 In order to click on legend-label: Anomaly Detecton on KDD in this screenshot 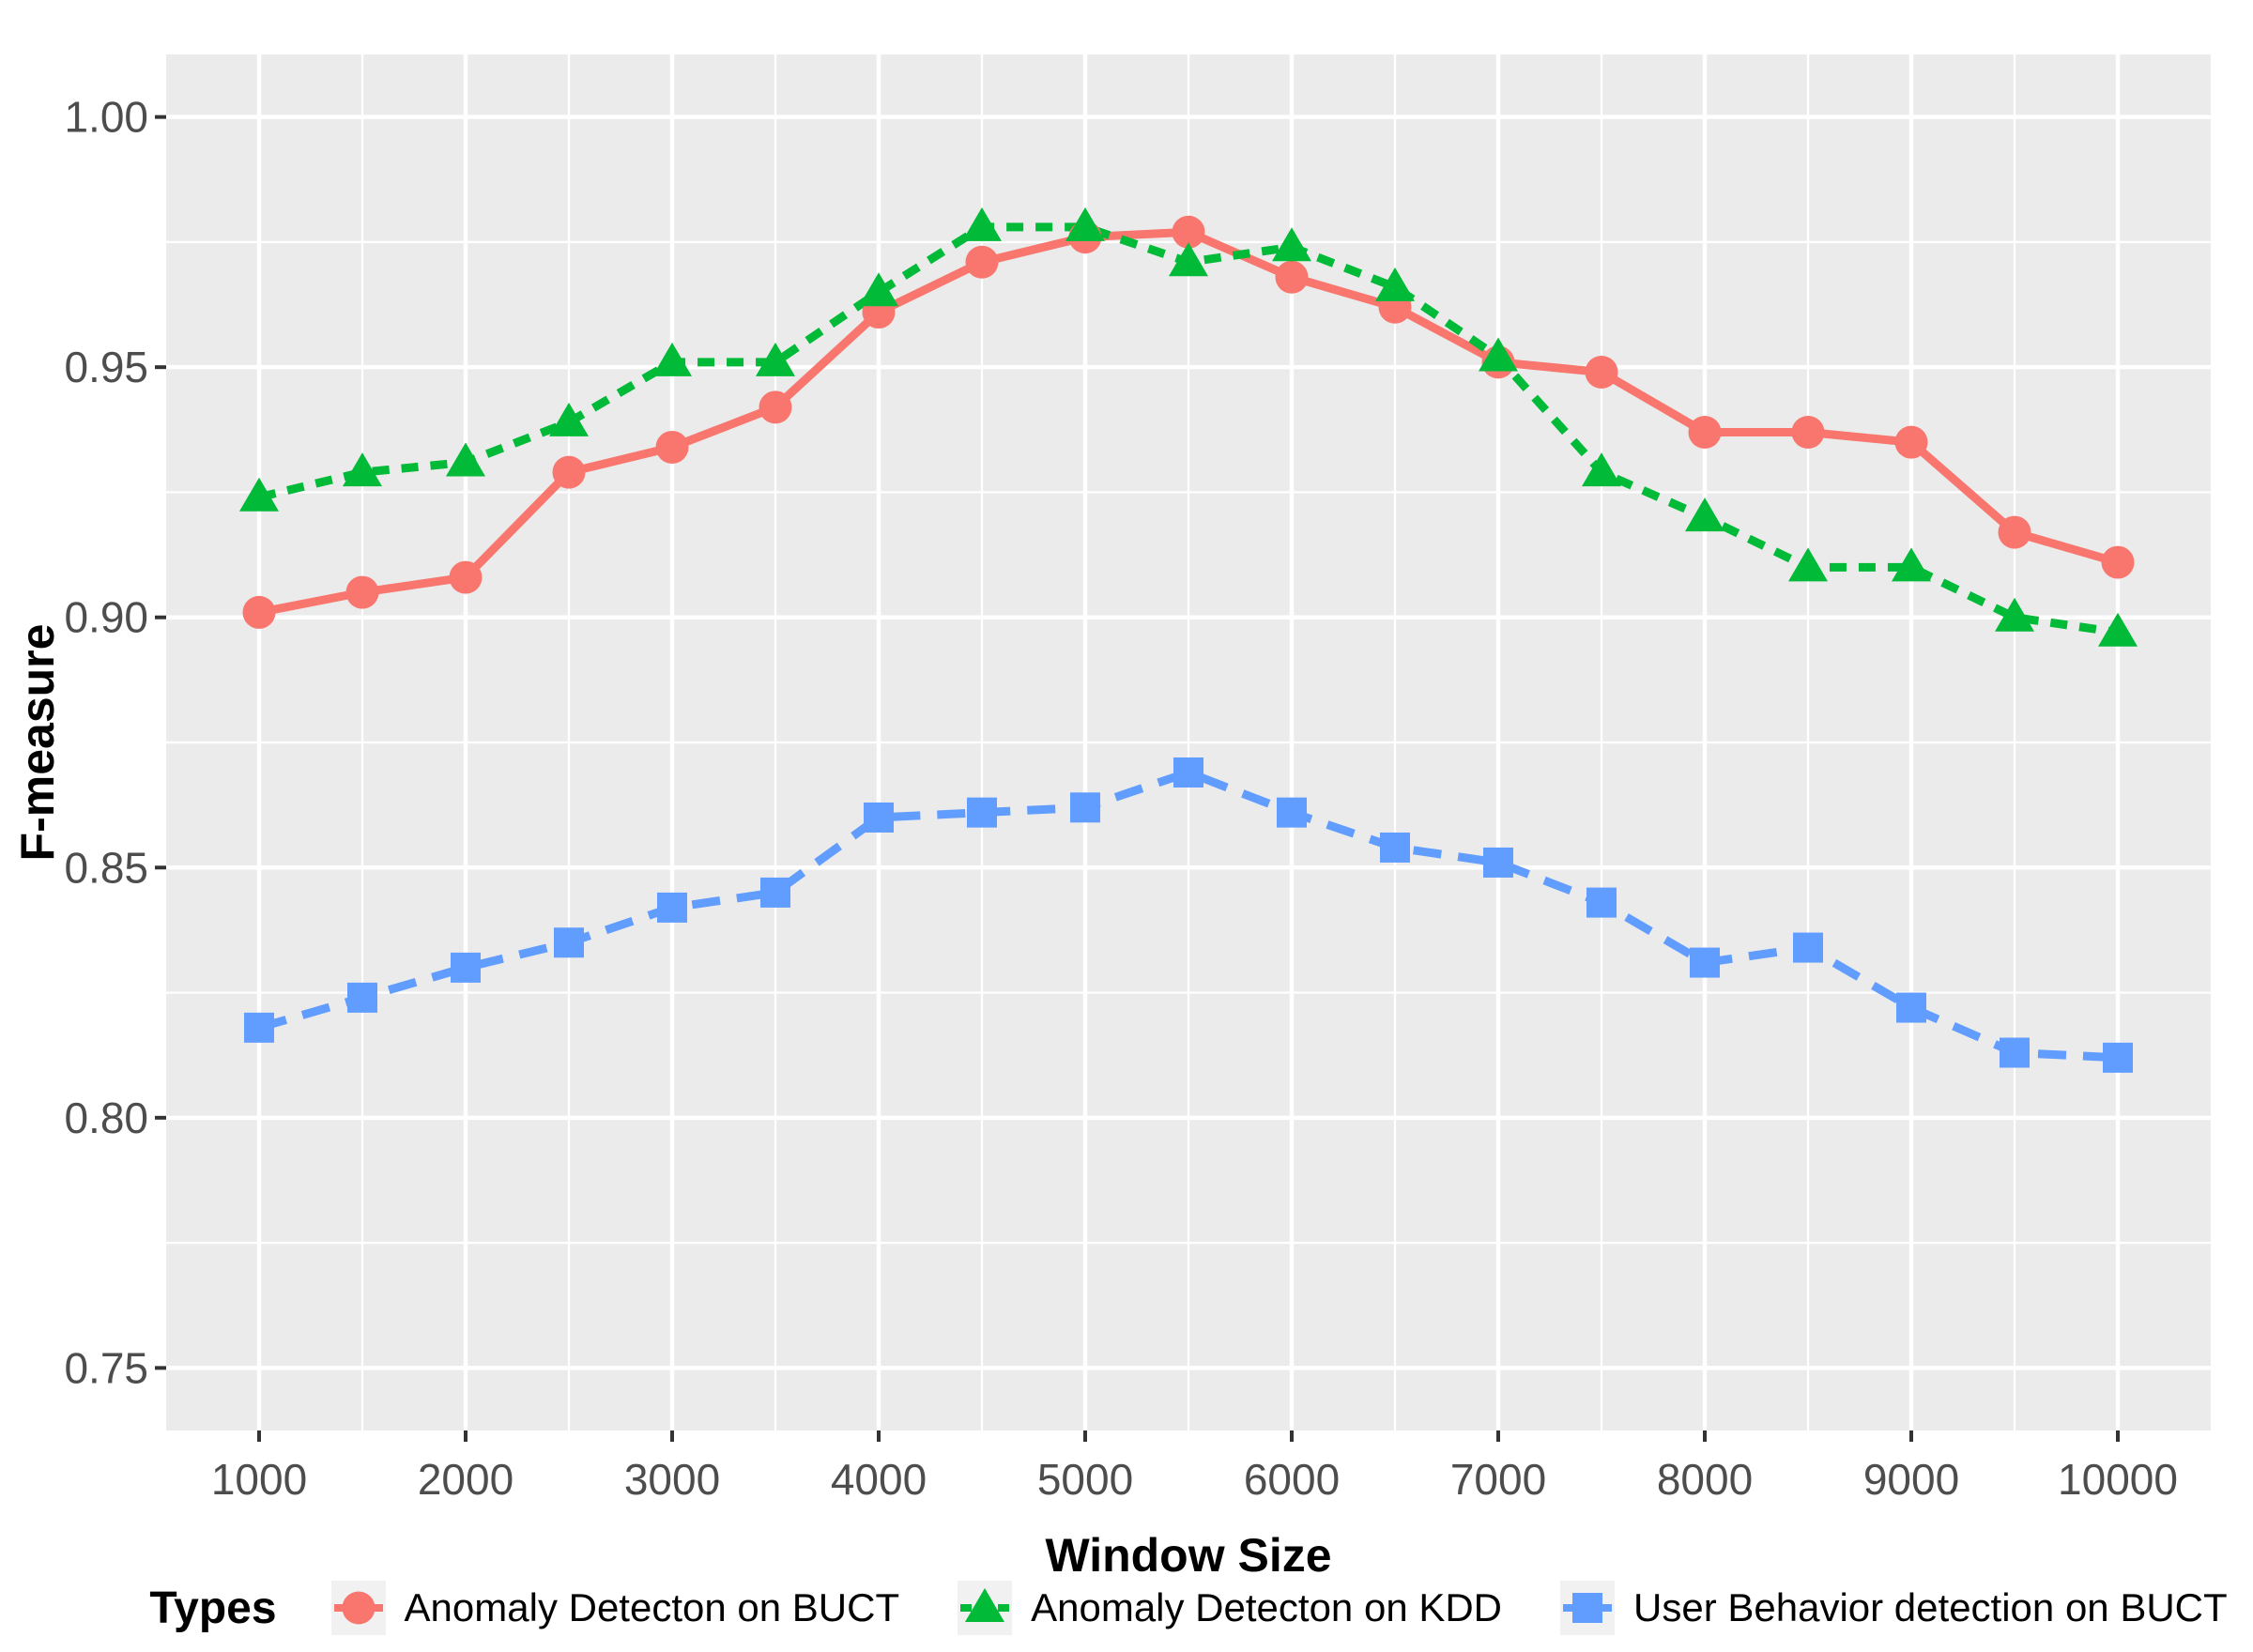, I will do `click(1267, 1607)`.